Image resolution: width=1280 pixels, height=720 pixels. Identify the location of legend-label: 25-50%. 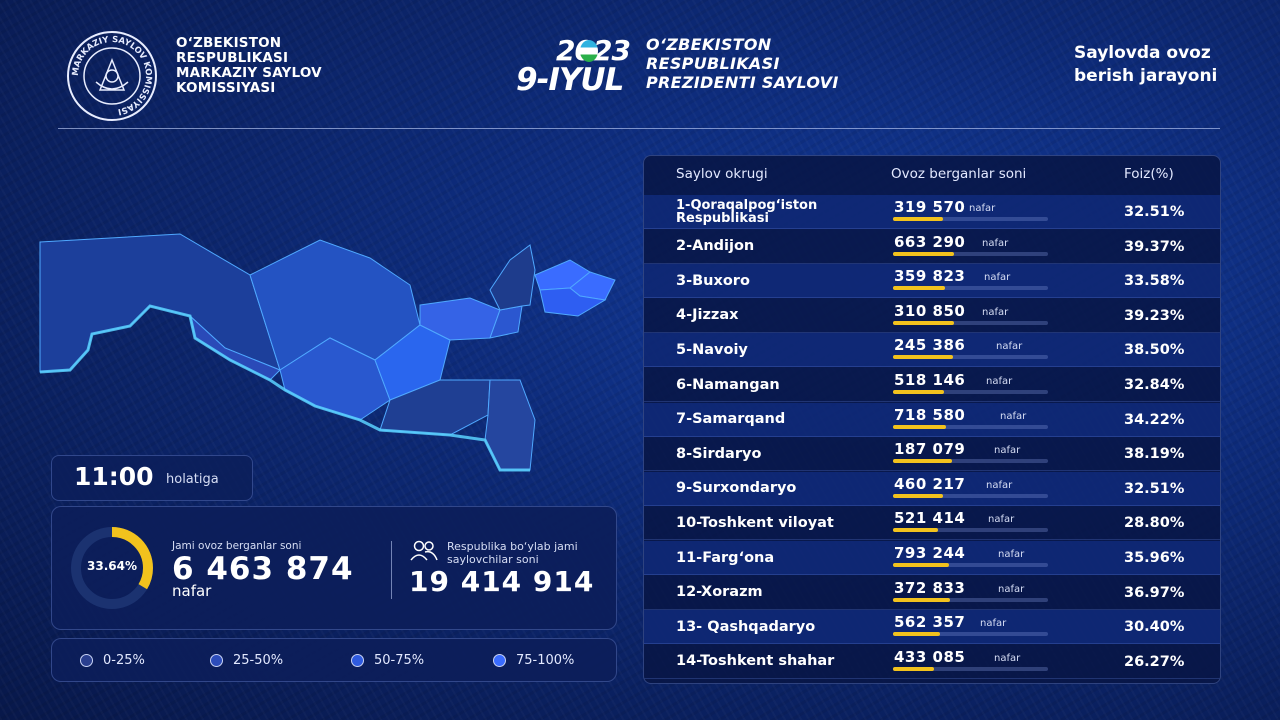
(258, 660).